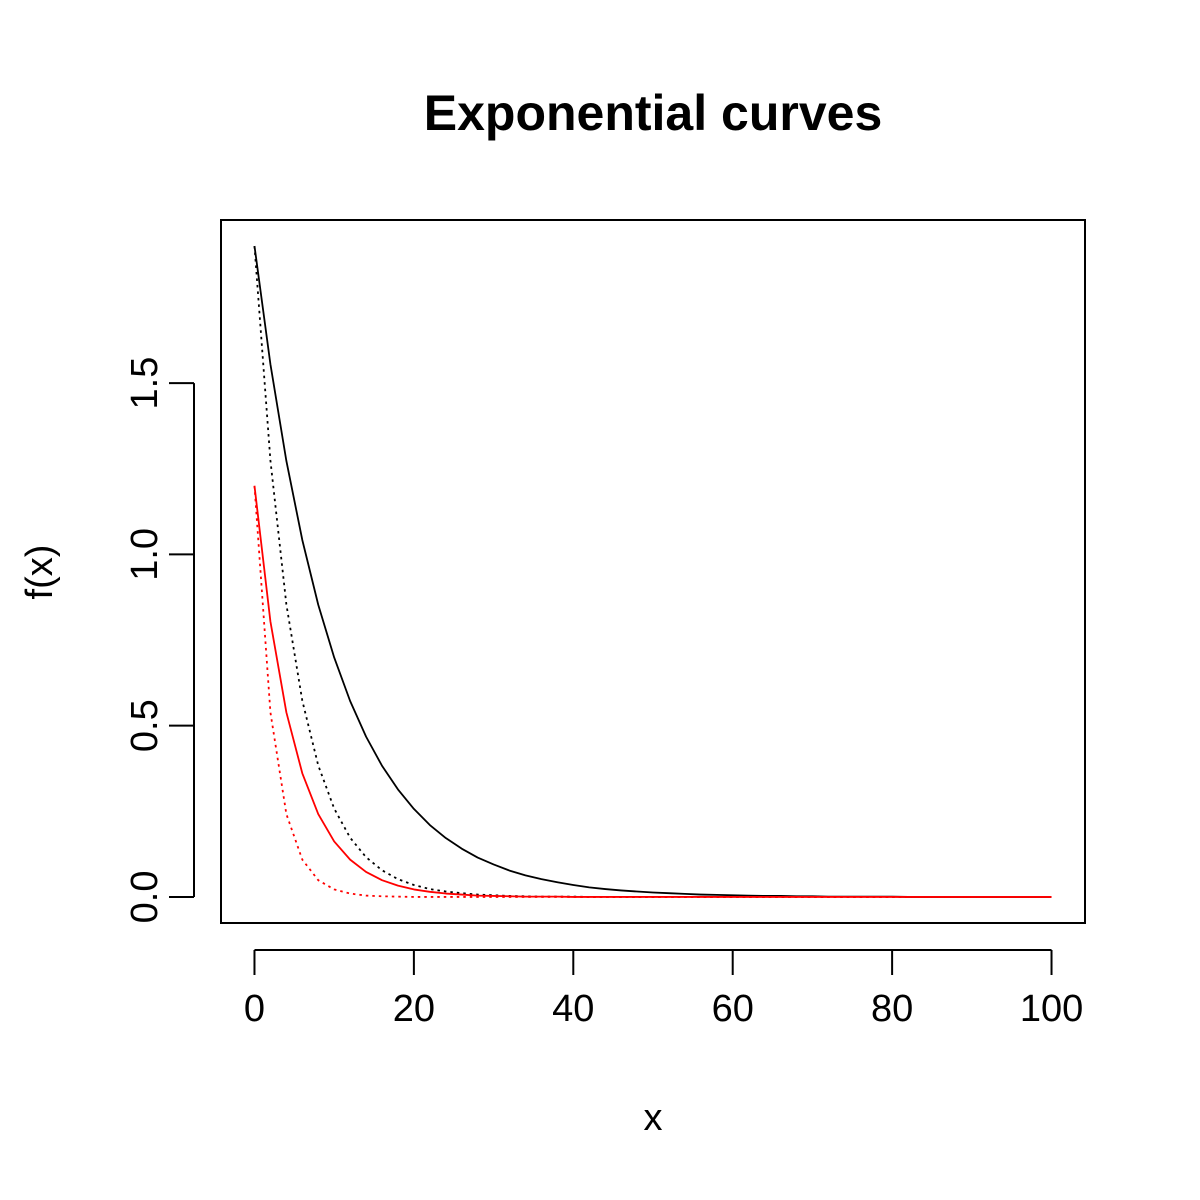 The height and width of the screenshot is (1200, 1200). What do you see at coordinates (1051, 1009) in the screenshot?
I see `x-tick-label: 100` at bounding box center [1051, 1009].